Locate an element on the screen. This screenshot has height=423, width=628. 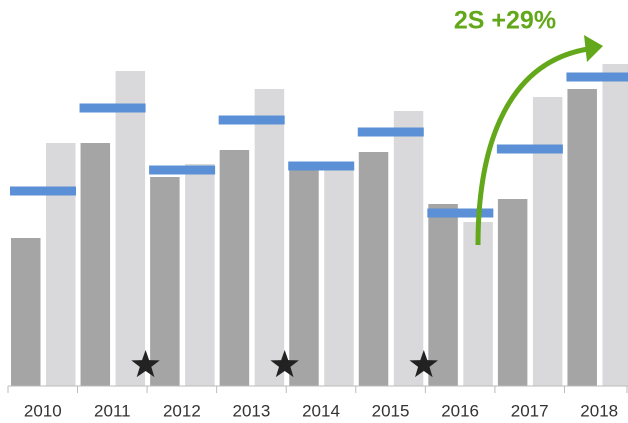
growth-arrow is located at coordinates (532, 146).